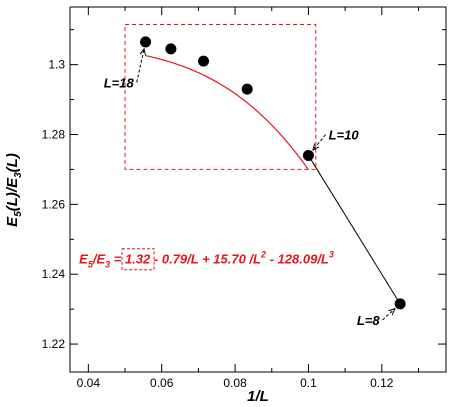 The height and width of the screenshot is (407, 450). What do you see at coordinates (56, 65) in the screenshot?
I see `y-tick-label: 1.3` at bounding box center [56, 65].